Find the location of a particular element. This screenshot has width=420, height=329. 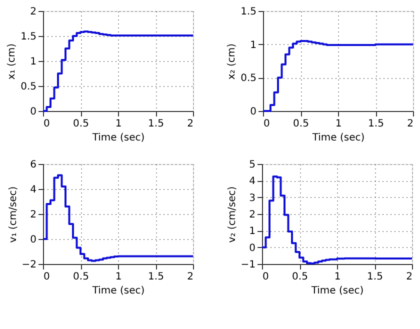

y-tick-label: −2 is located at coordinates (29, 265).